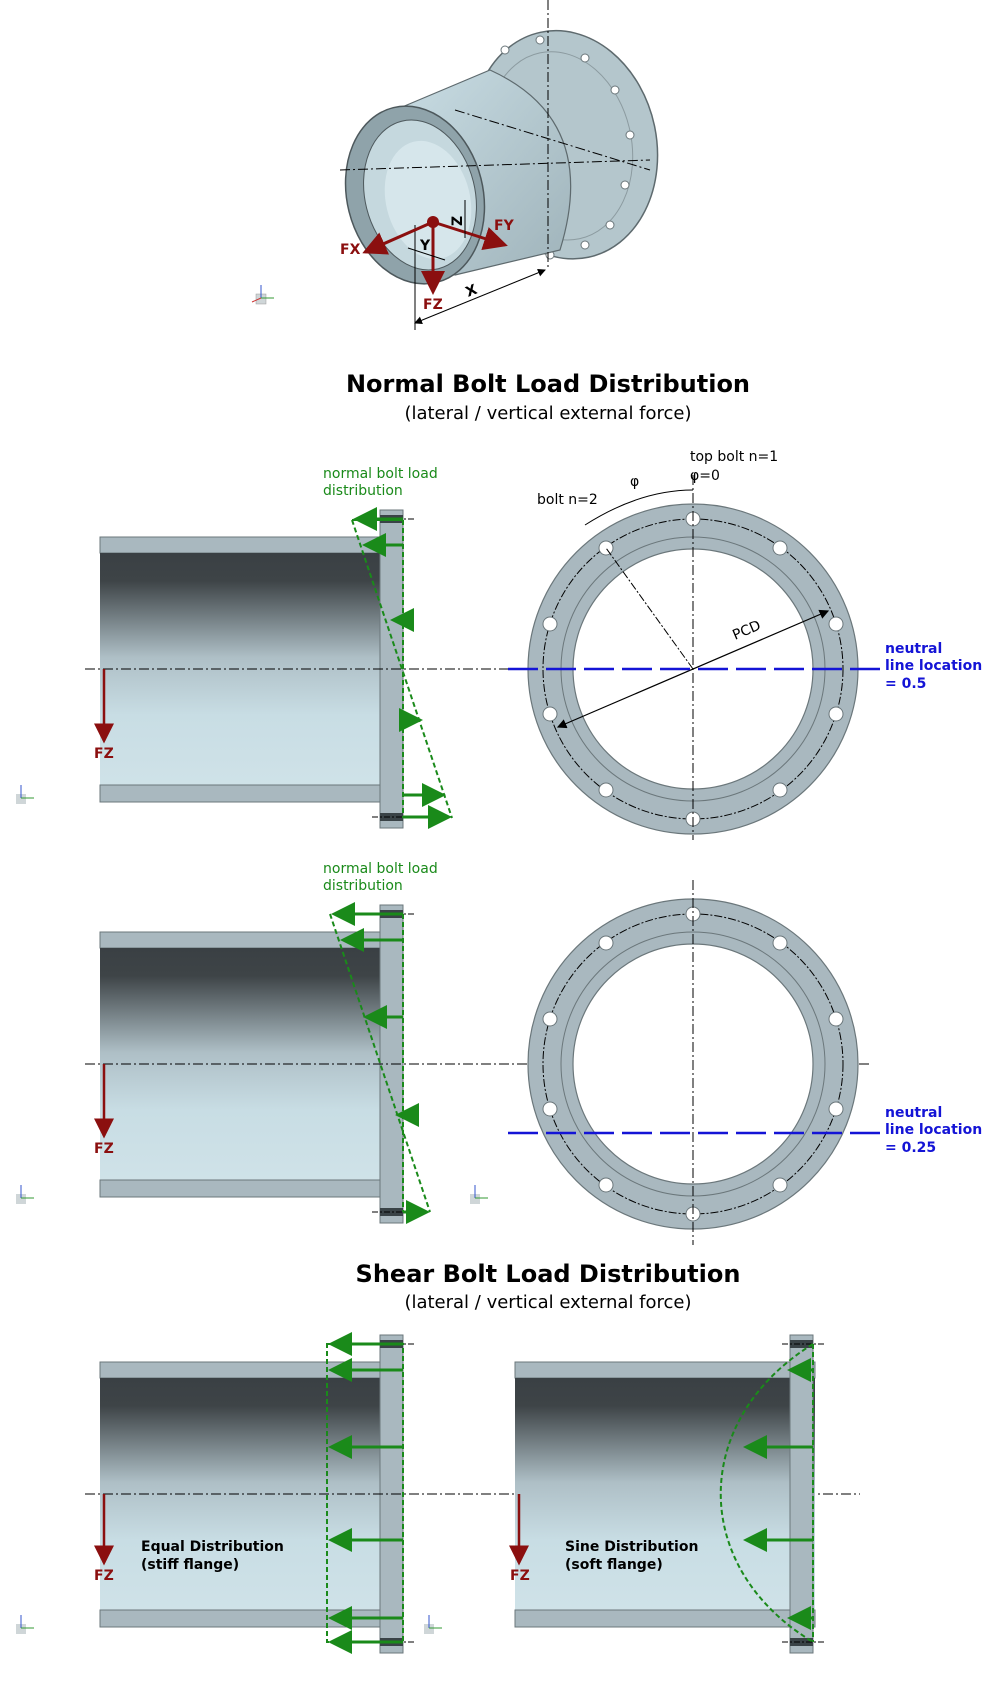 The image size is (1000, 1695). What do you see at coordinates (933, 666) in the screenshot?
I see `neutral-label-a2: line location` at bounding box center [933, 666].